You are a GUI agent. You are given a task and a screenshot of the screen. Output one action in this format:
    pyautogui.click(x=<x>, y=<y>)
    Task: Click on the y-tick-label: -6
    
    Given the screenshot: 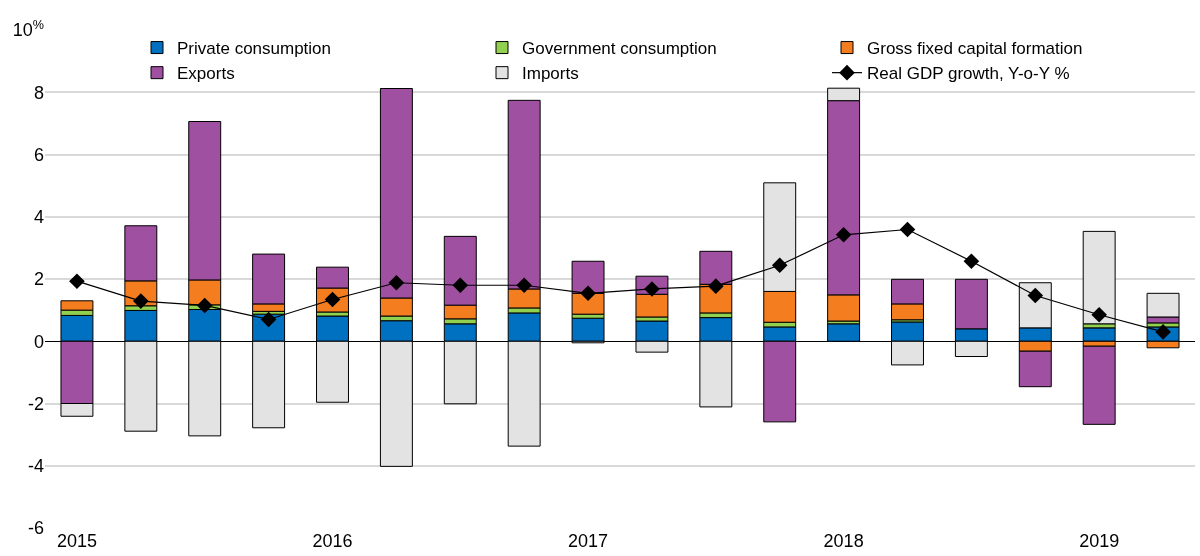 What is the action you would take?
    pyautogui.click(x=35, y=528)
    